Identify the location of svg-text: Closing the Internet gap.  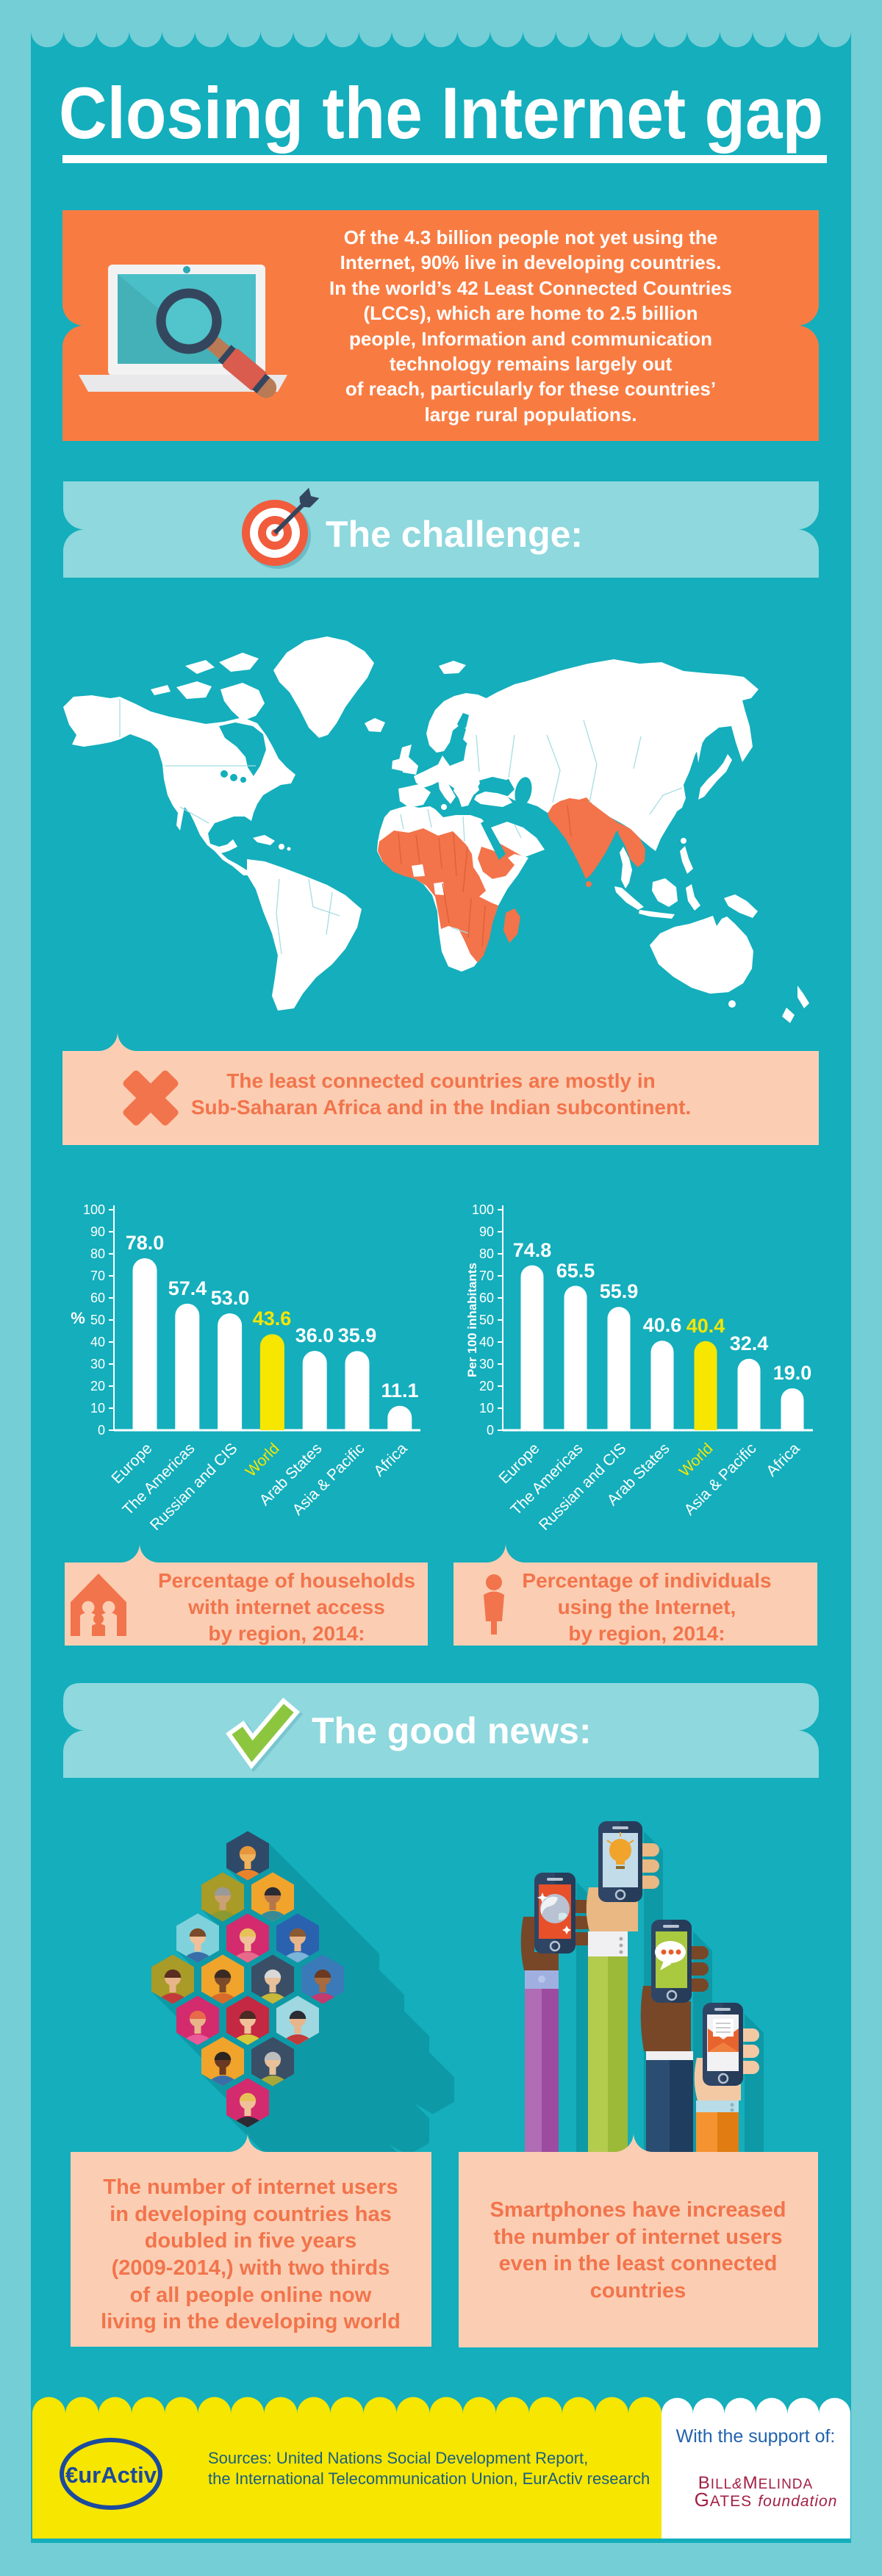
(441, 113).